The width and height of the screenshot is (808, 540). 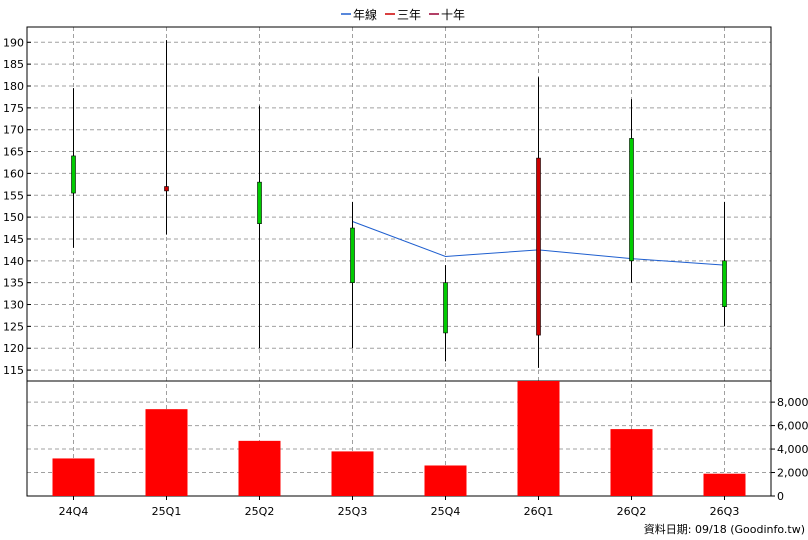 What do you see at coordinates (353, 511) in the screenshot?
I see `x-tick-label: 25Q3` at bounding box center [353, 511].